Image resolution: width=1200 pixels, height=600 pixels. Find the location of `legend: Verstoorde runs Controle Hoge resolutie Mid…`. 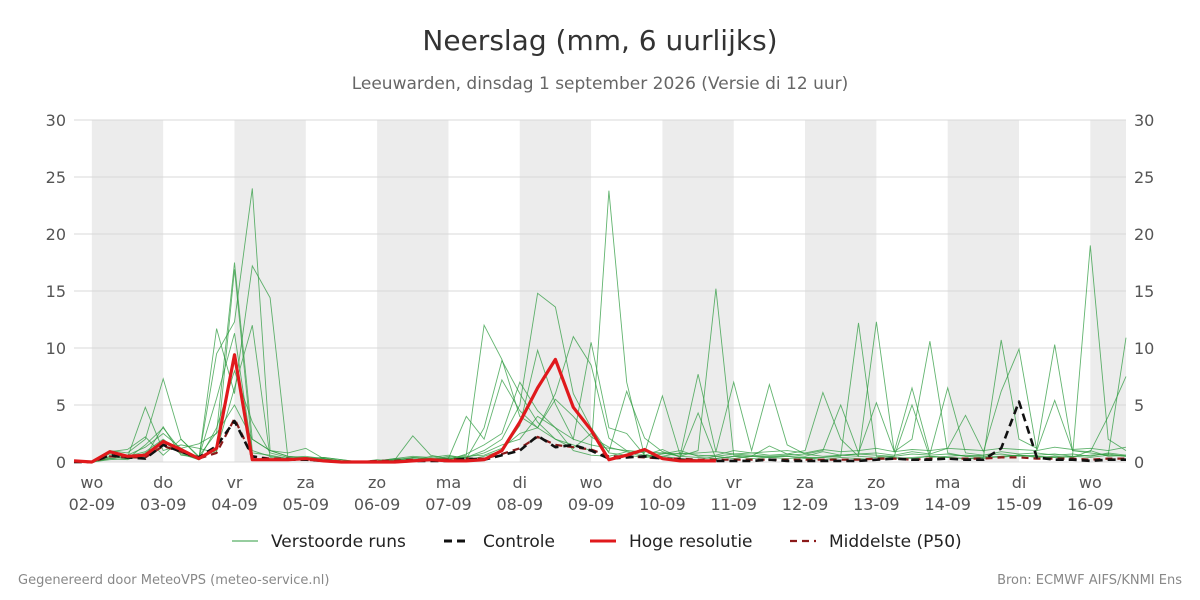

legend: Verstoorde runs Controle Hoge resolutie Mid… is located at coordinates (597, 542).